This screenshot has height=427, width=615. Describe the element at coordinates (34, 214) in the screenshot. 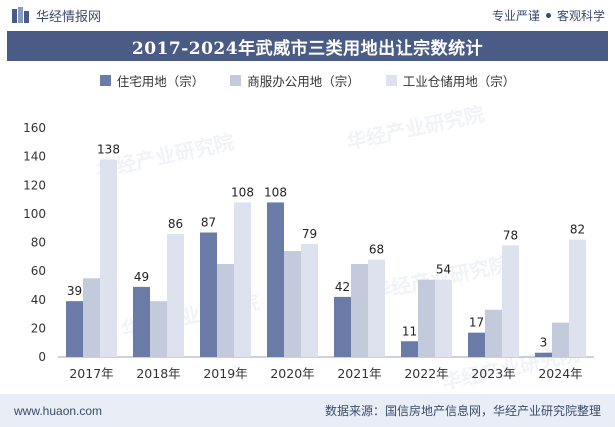

I see `y-tick-label: 100` at that location.